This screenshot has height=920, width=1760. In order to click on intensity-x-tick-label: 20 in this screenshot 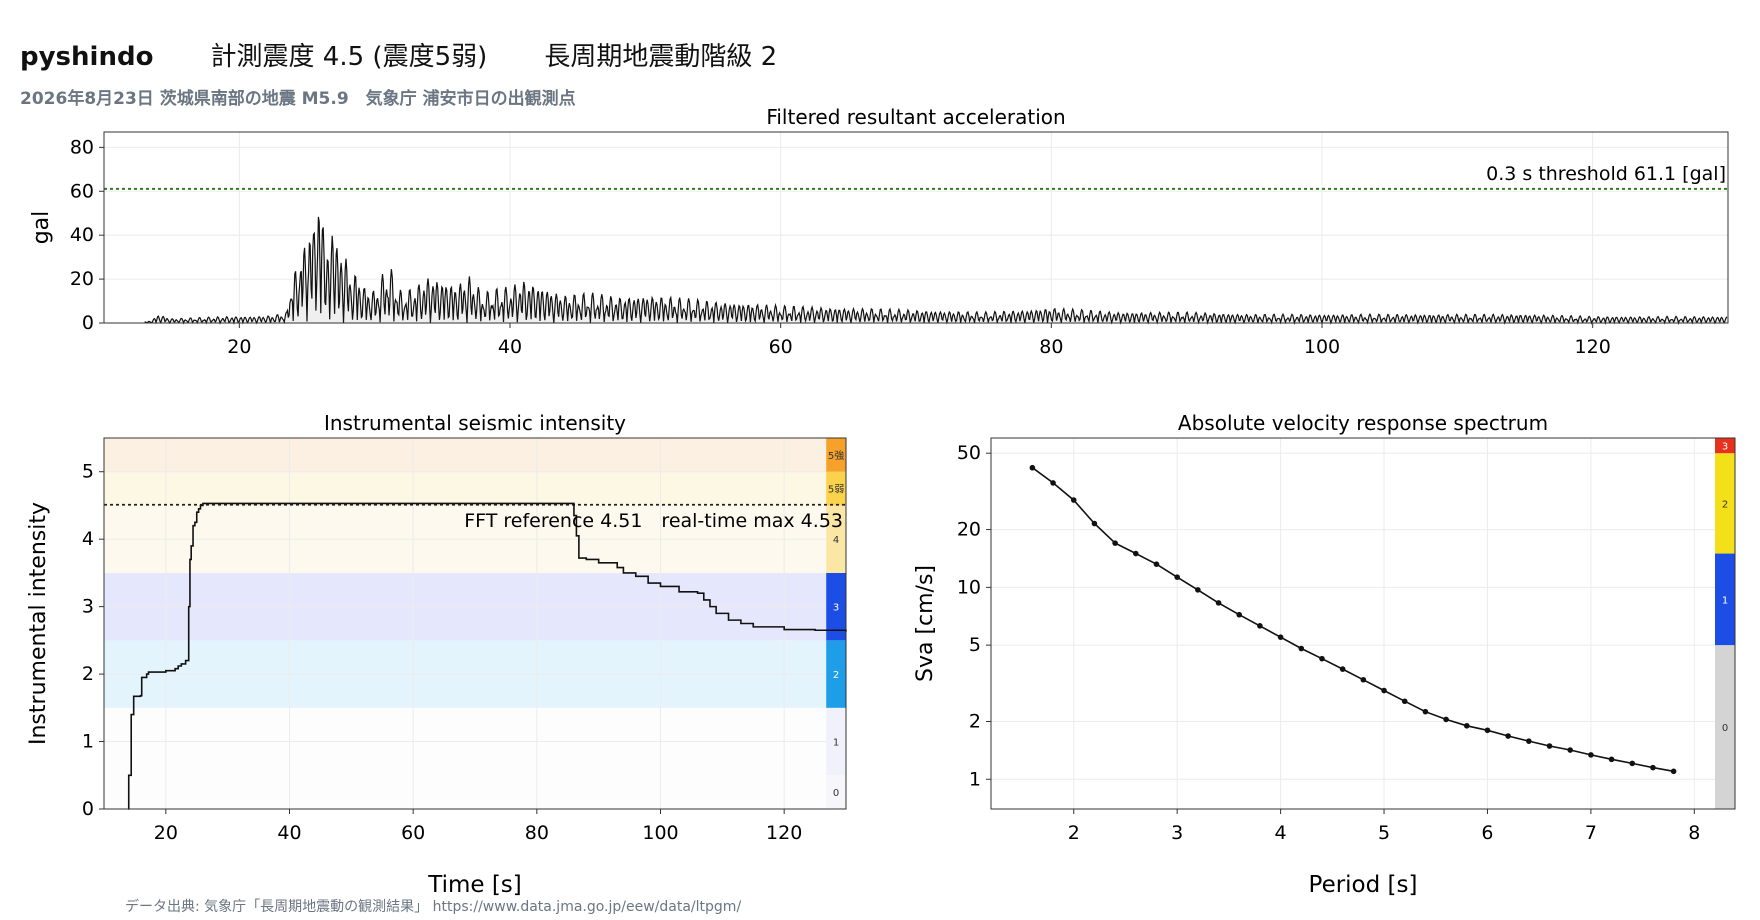, I will do `click(166, 833)`.